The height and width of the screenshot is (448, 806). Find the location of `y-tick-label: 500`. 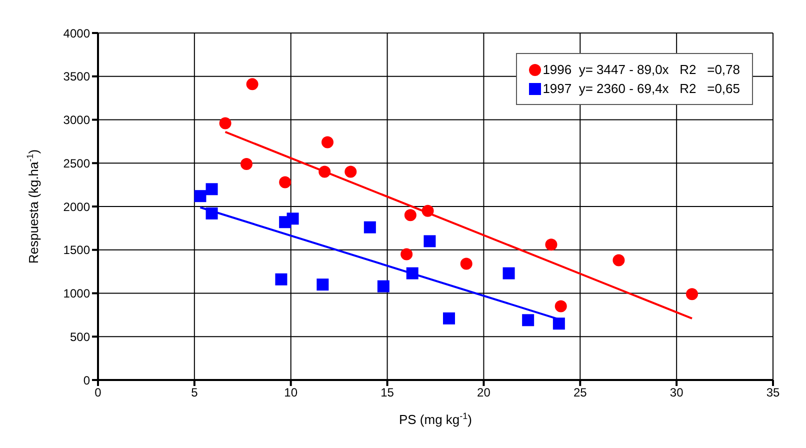

y-tick-label: 500 is located at coordinates (80, 337).